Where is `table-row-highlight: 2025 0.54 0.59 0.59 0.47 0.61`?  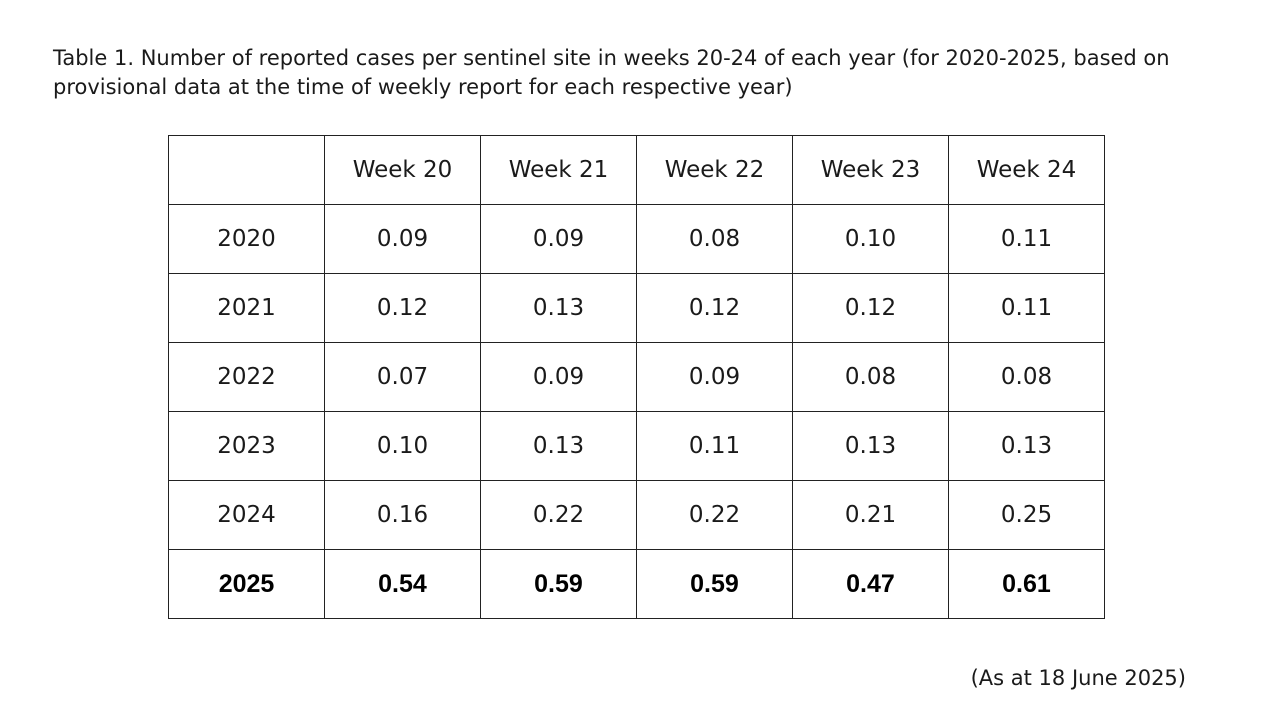
table-row-highlight: 2025 0.54 0.59 0.59 0.47 0.61 is located at coordinates (636, 584).